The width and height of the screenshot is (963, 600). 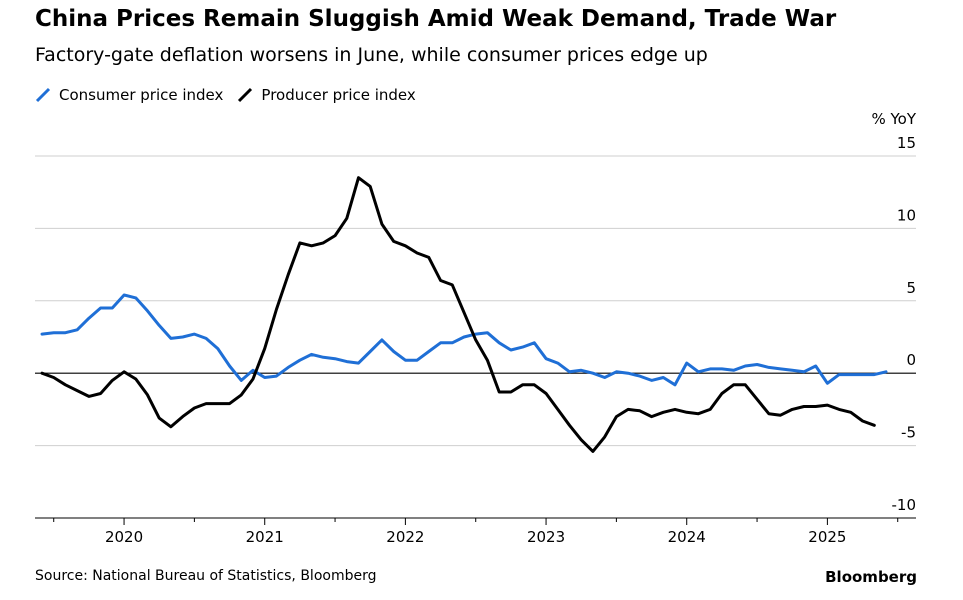 I want to click on legend-item-cpi: Consumer price index, so click(x=129, y=95).